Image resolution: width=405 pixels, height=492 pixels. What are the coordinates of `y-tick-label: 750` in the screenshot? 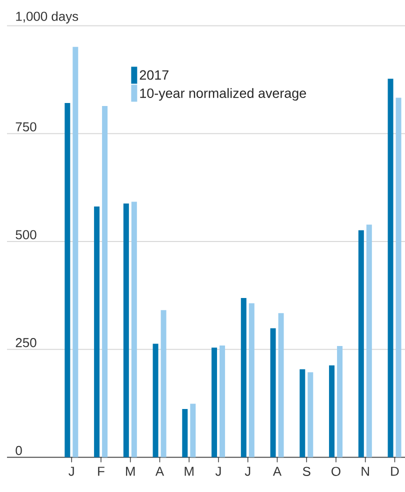 It's located at (26, 127).